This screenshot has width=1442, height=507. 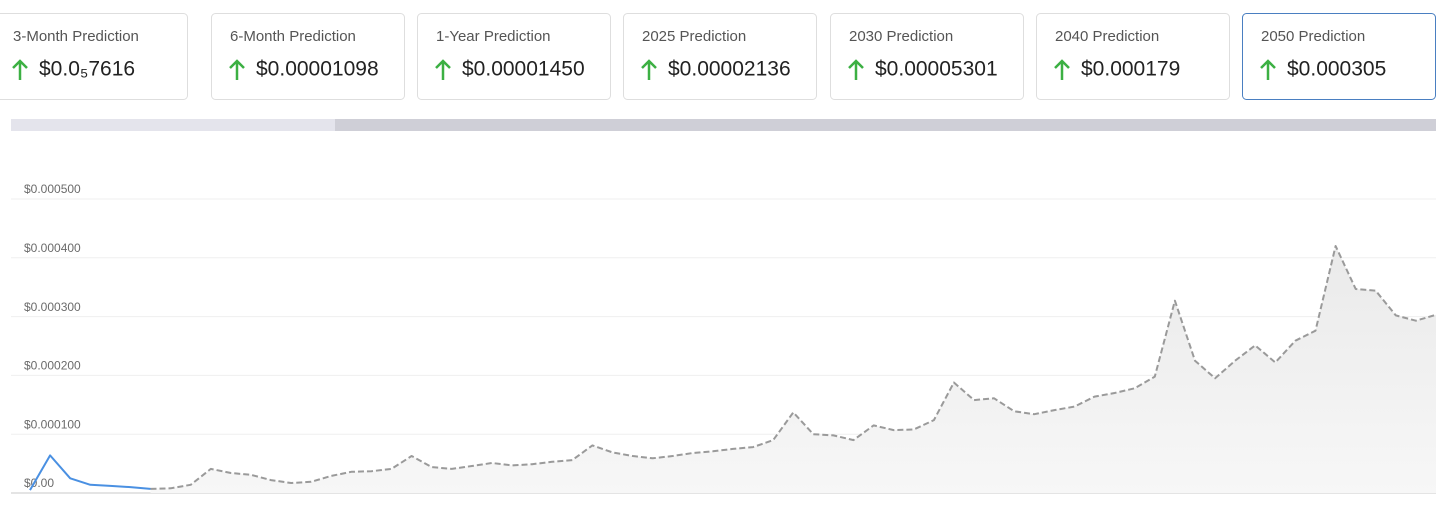 I want to click on card-label: 6-Month Prediction, so click(x=293, y=36).